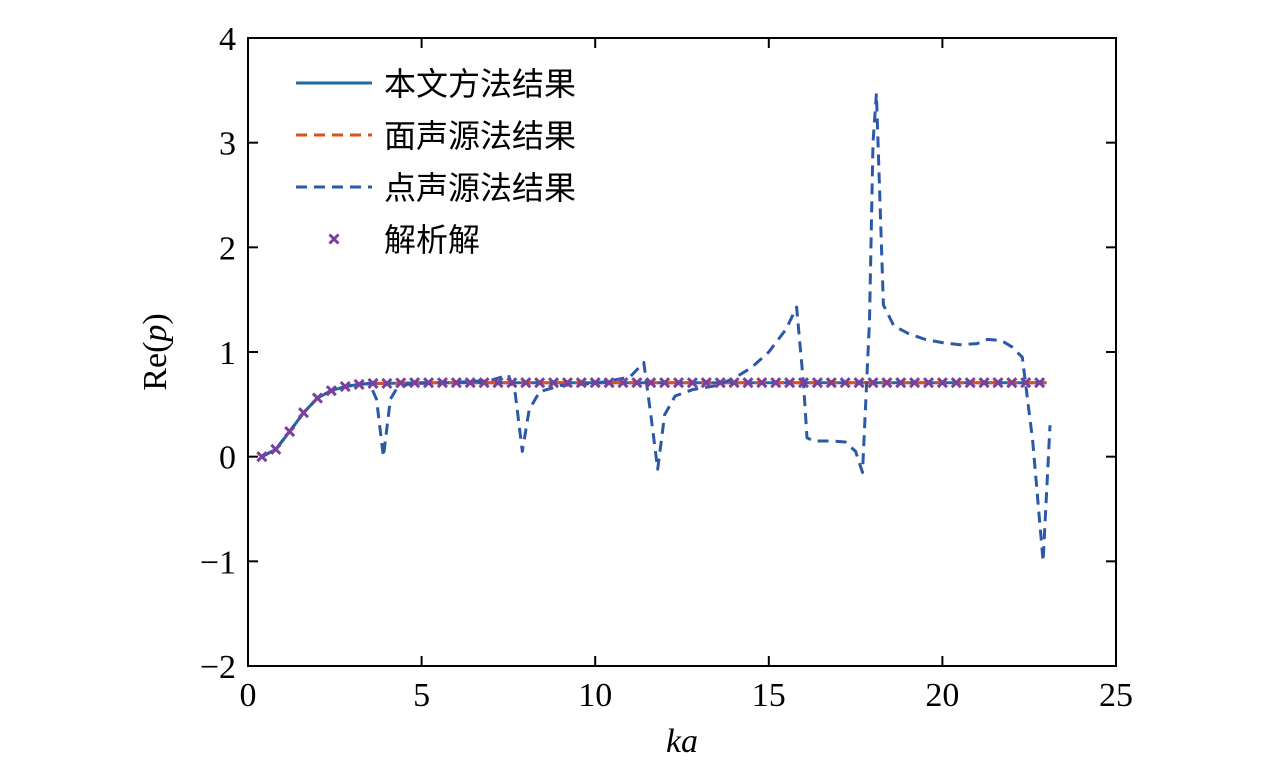  I want to click on x-tick-label: 10, so click(595, 695).